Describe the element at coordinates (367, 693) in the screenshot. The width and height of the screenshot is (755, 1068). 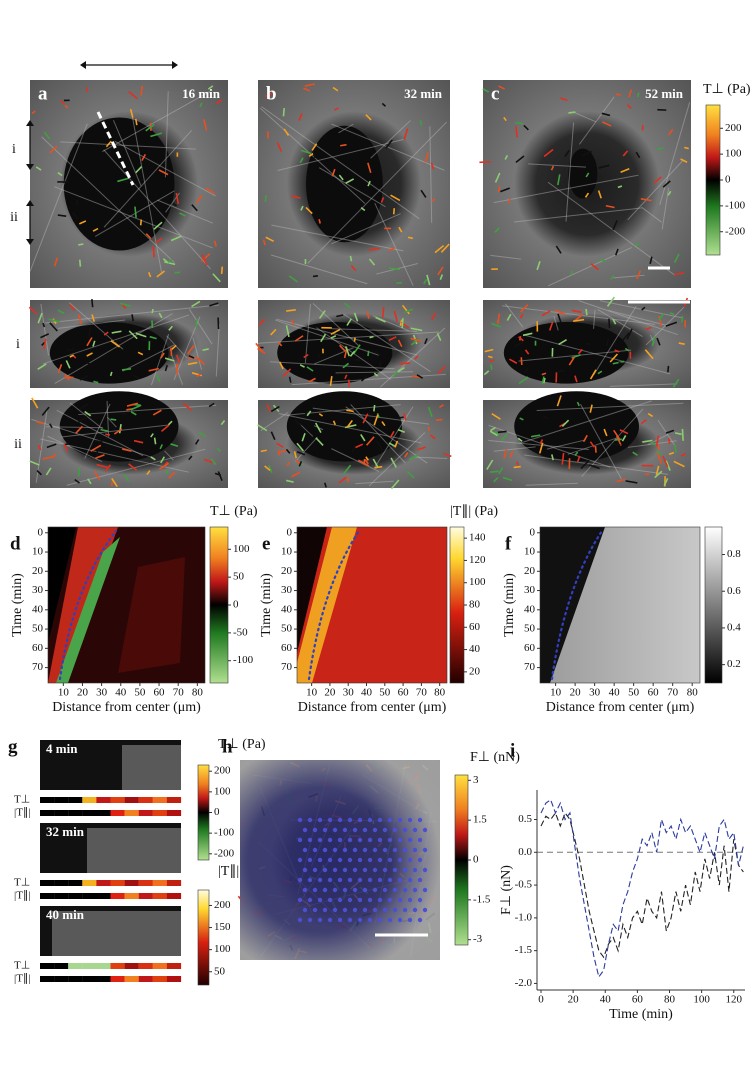
I see `x-tick-label: 40` at that location.